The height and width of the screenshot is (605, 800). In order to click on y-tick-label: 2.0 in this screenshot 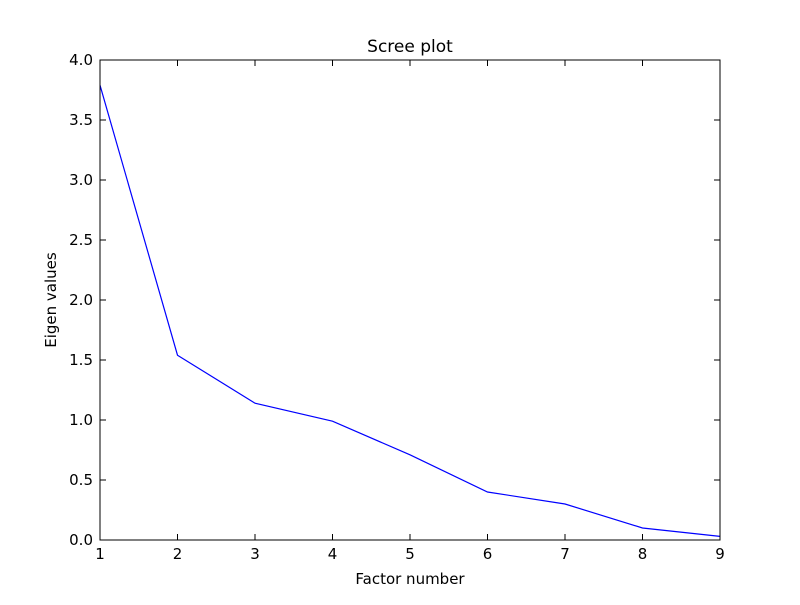, I will do `click(81, 300)`.